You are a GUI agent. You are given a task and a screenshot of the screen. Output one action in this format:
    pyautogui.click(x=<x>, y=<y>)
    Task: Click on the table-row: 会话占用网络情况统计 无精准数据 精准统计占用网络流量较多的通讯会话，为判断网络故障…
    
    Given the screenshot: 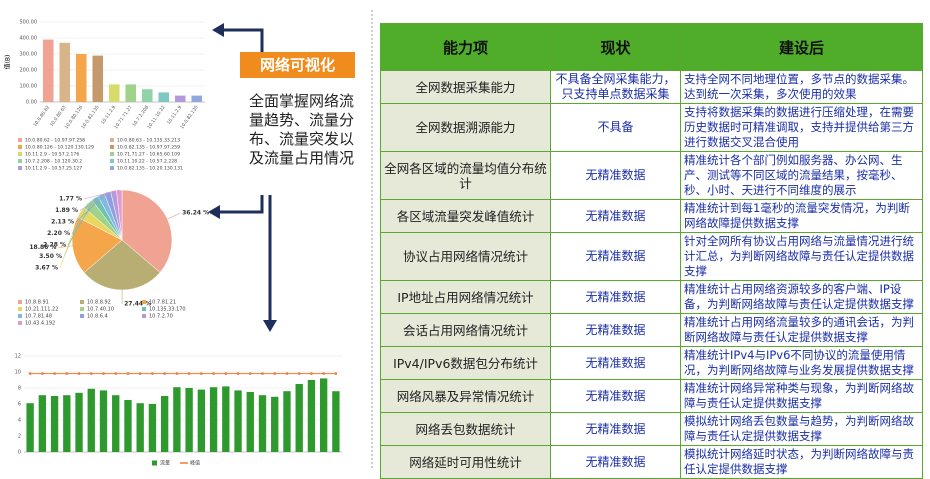 What is the action you would take?
    pyautogui.click(x=651, y=330)
    